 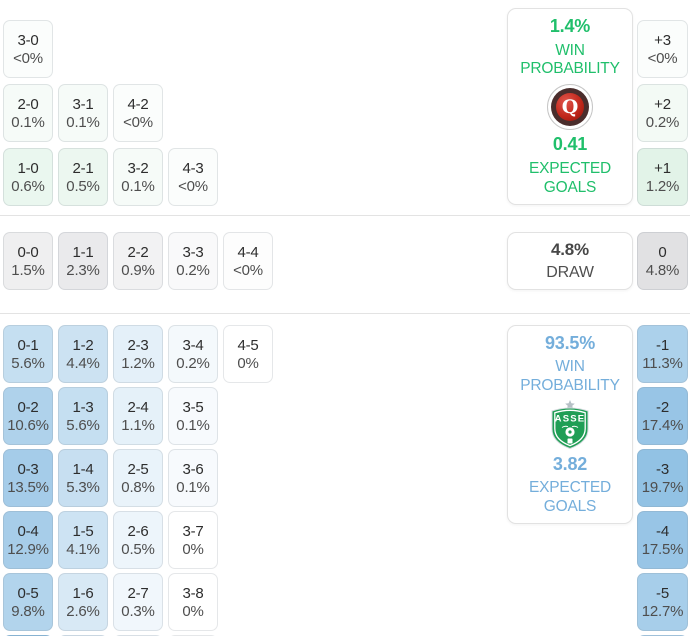 What do you see at coordinates (110, 177) in the screenshot?
I see `score-grid-row: 1-0 0.6% 2-1 0.5% 3-2 0.1% 4-3 <0%` at bounding box center [110, 177].